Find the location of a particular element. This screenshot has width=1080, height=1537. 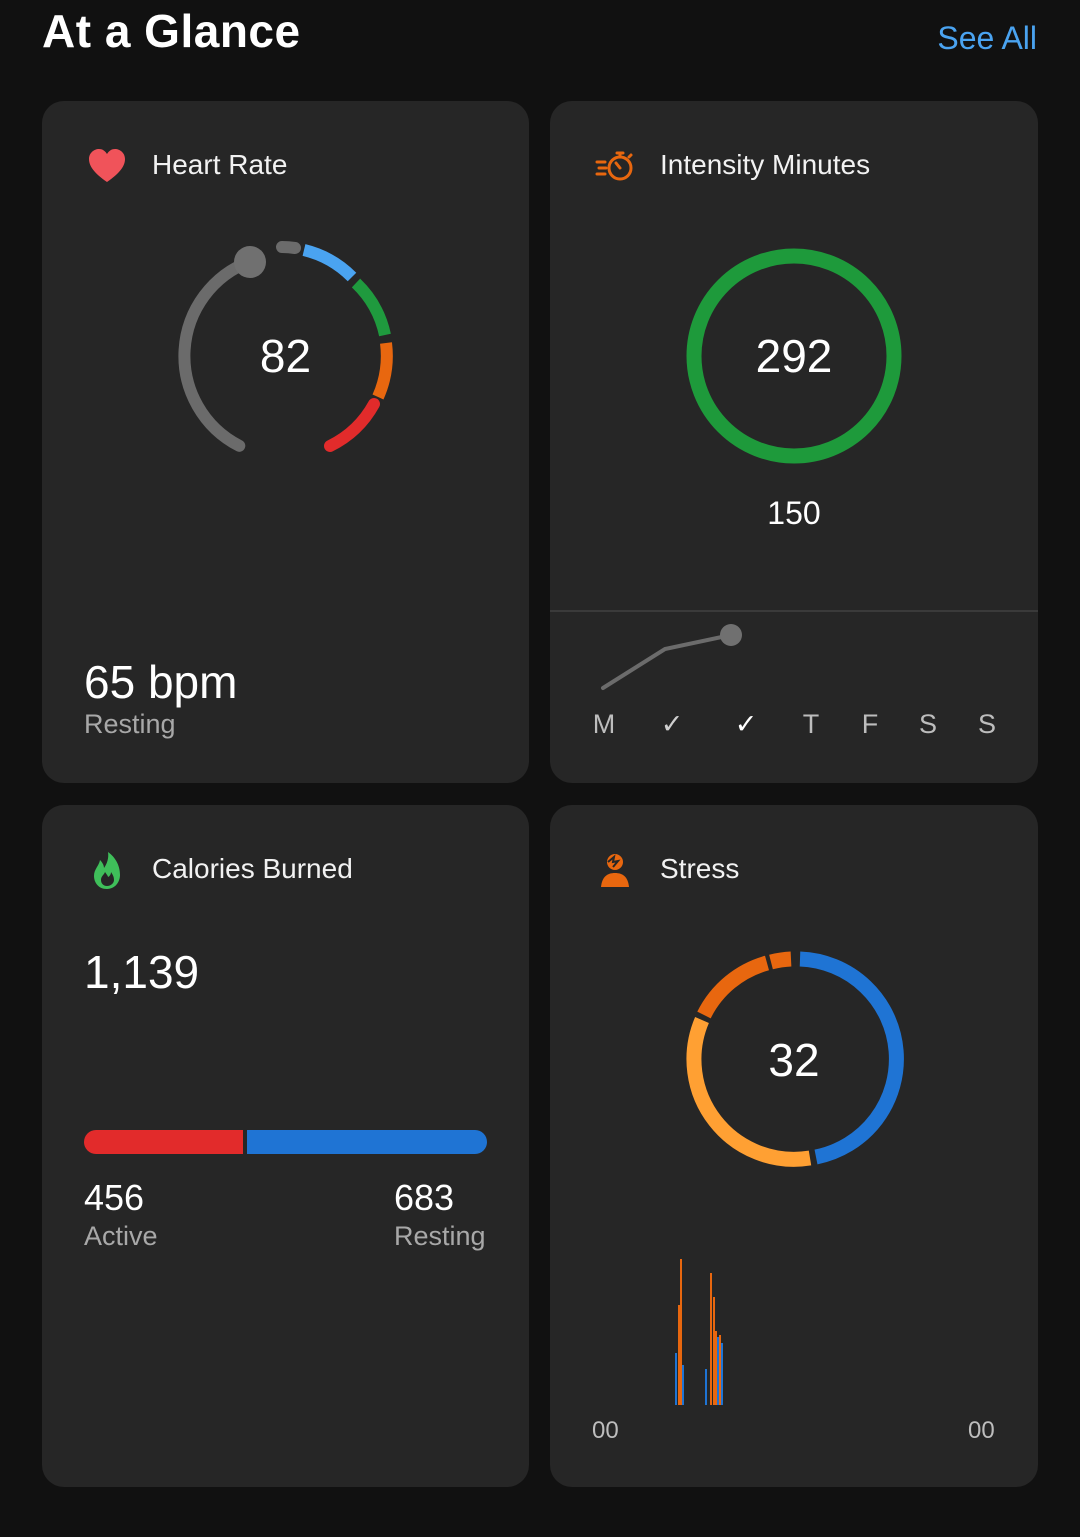

heart-rate-gauge is located at coordinates (285, 346).